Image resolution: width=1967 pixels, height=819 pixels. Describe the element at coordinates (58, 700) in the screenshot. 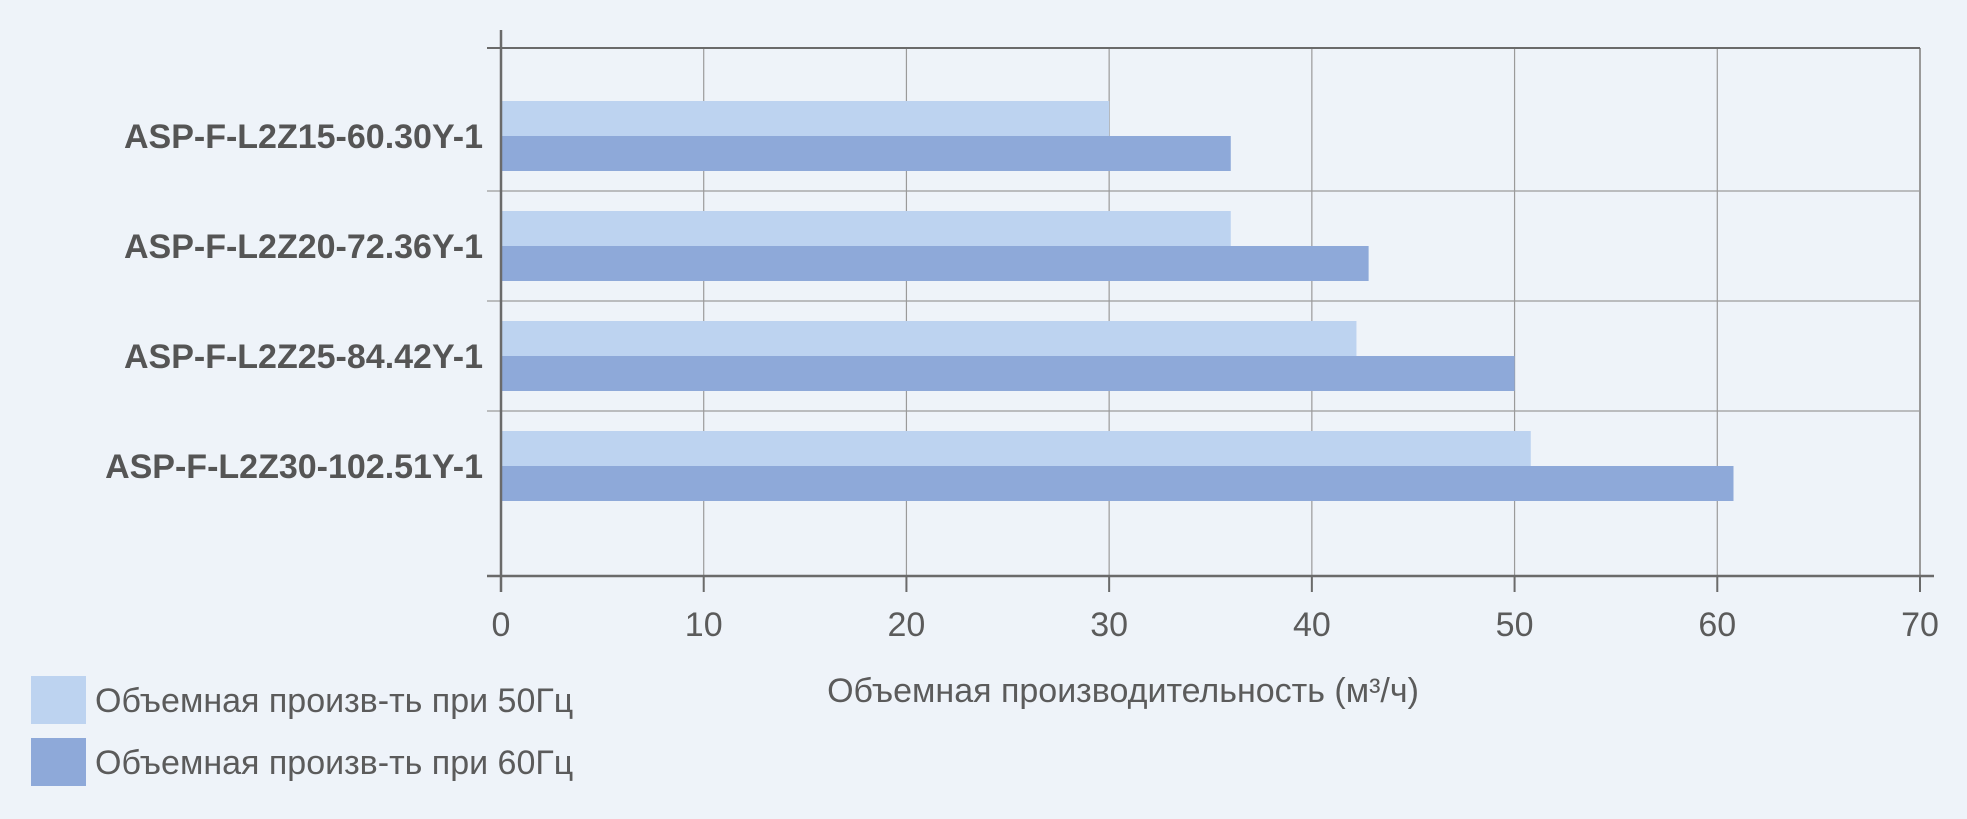

I see `legend-swatch-50hz` at that location.